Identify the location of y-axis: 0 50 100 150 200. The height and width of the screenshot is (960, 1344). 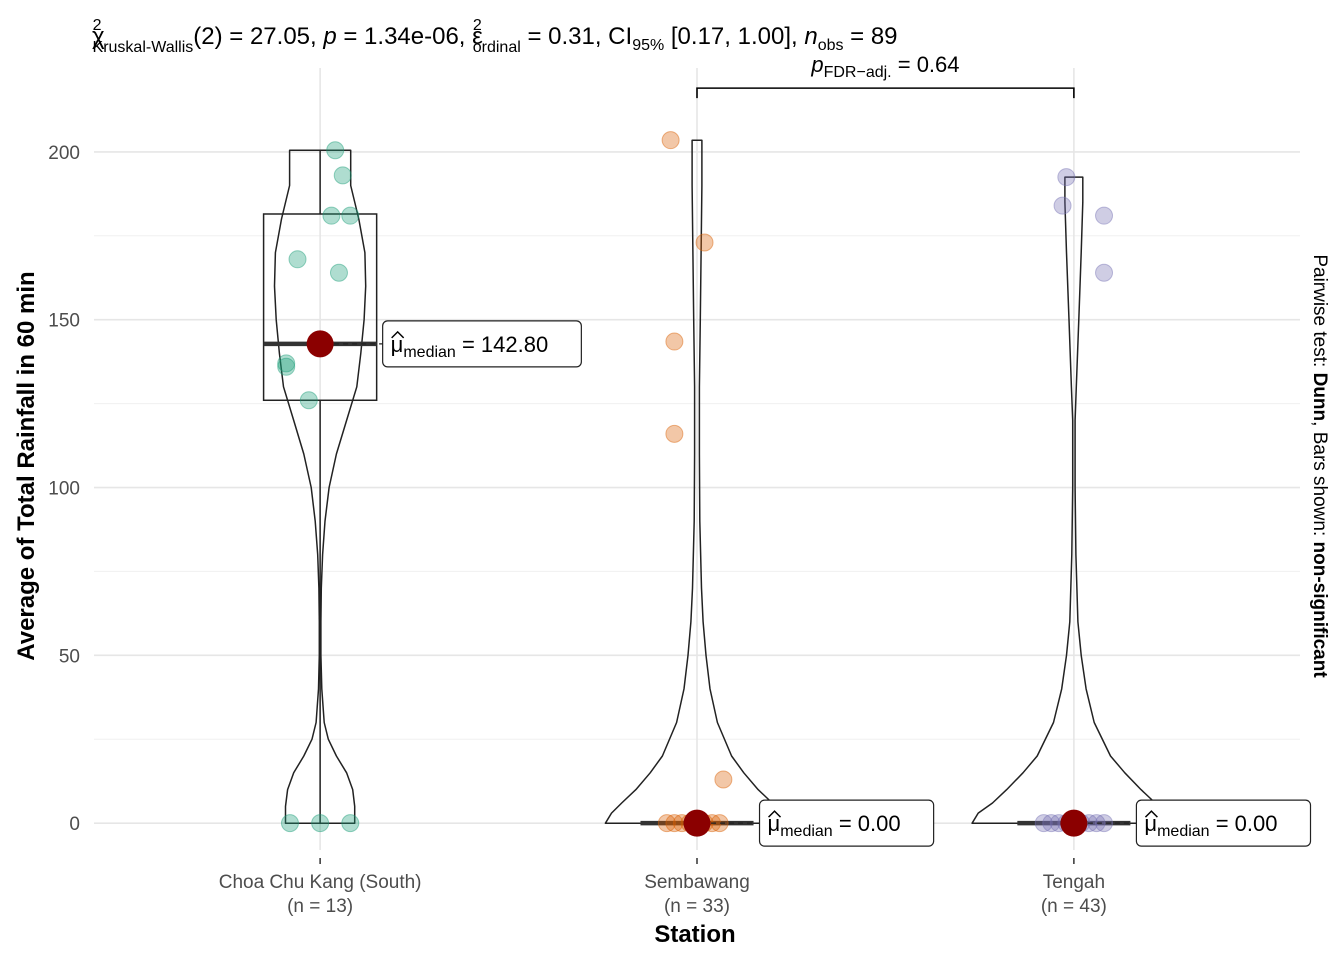
(64, 489).